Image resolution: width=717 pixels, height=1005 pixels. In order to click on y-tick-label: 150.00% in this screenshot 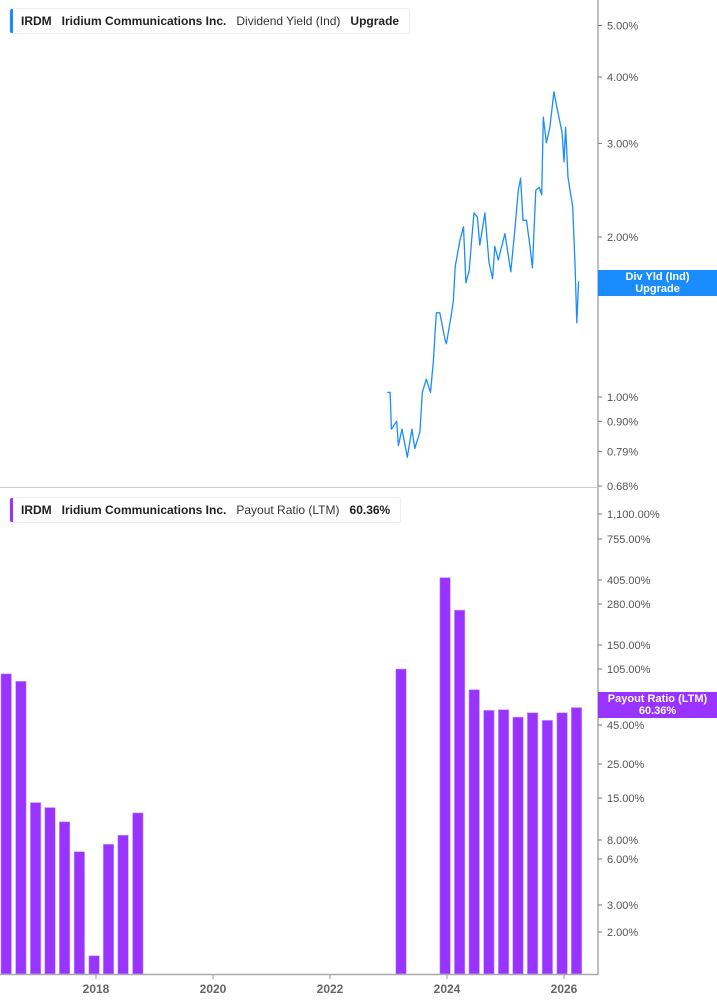, I will do `click(629, 646)`.